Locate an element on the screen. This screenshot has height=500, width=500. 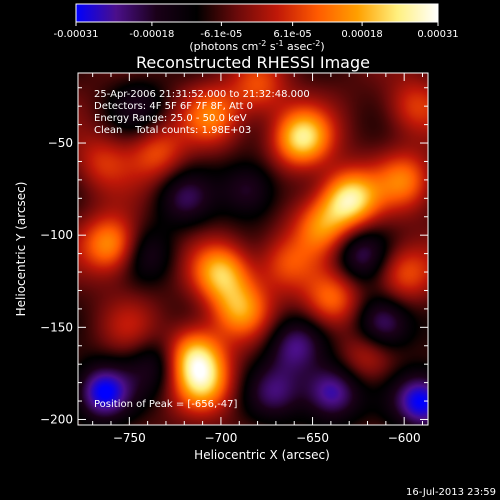
x-tick-label: −600 is located at coordinates (404, 438).